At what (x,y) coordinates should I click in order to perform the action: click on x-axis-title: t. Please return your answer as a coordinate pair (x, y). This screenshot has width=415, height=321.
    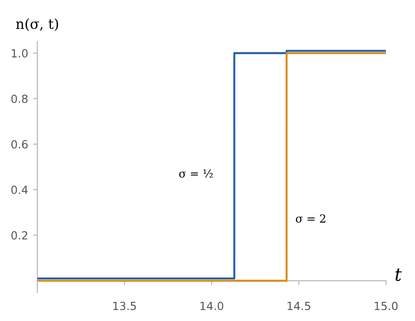
    Looking at the image, I should click on (399, 275).